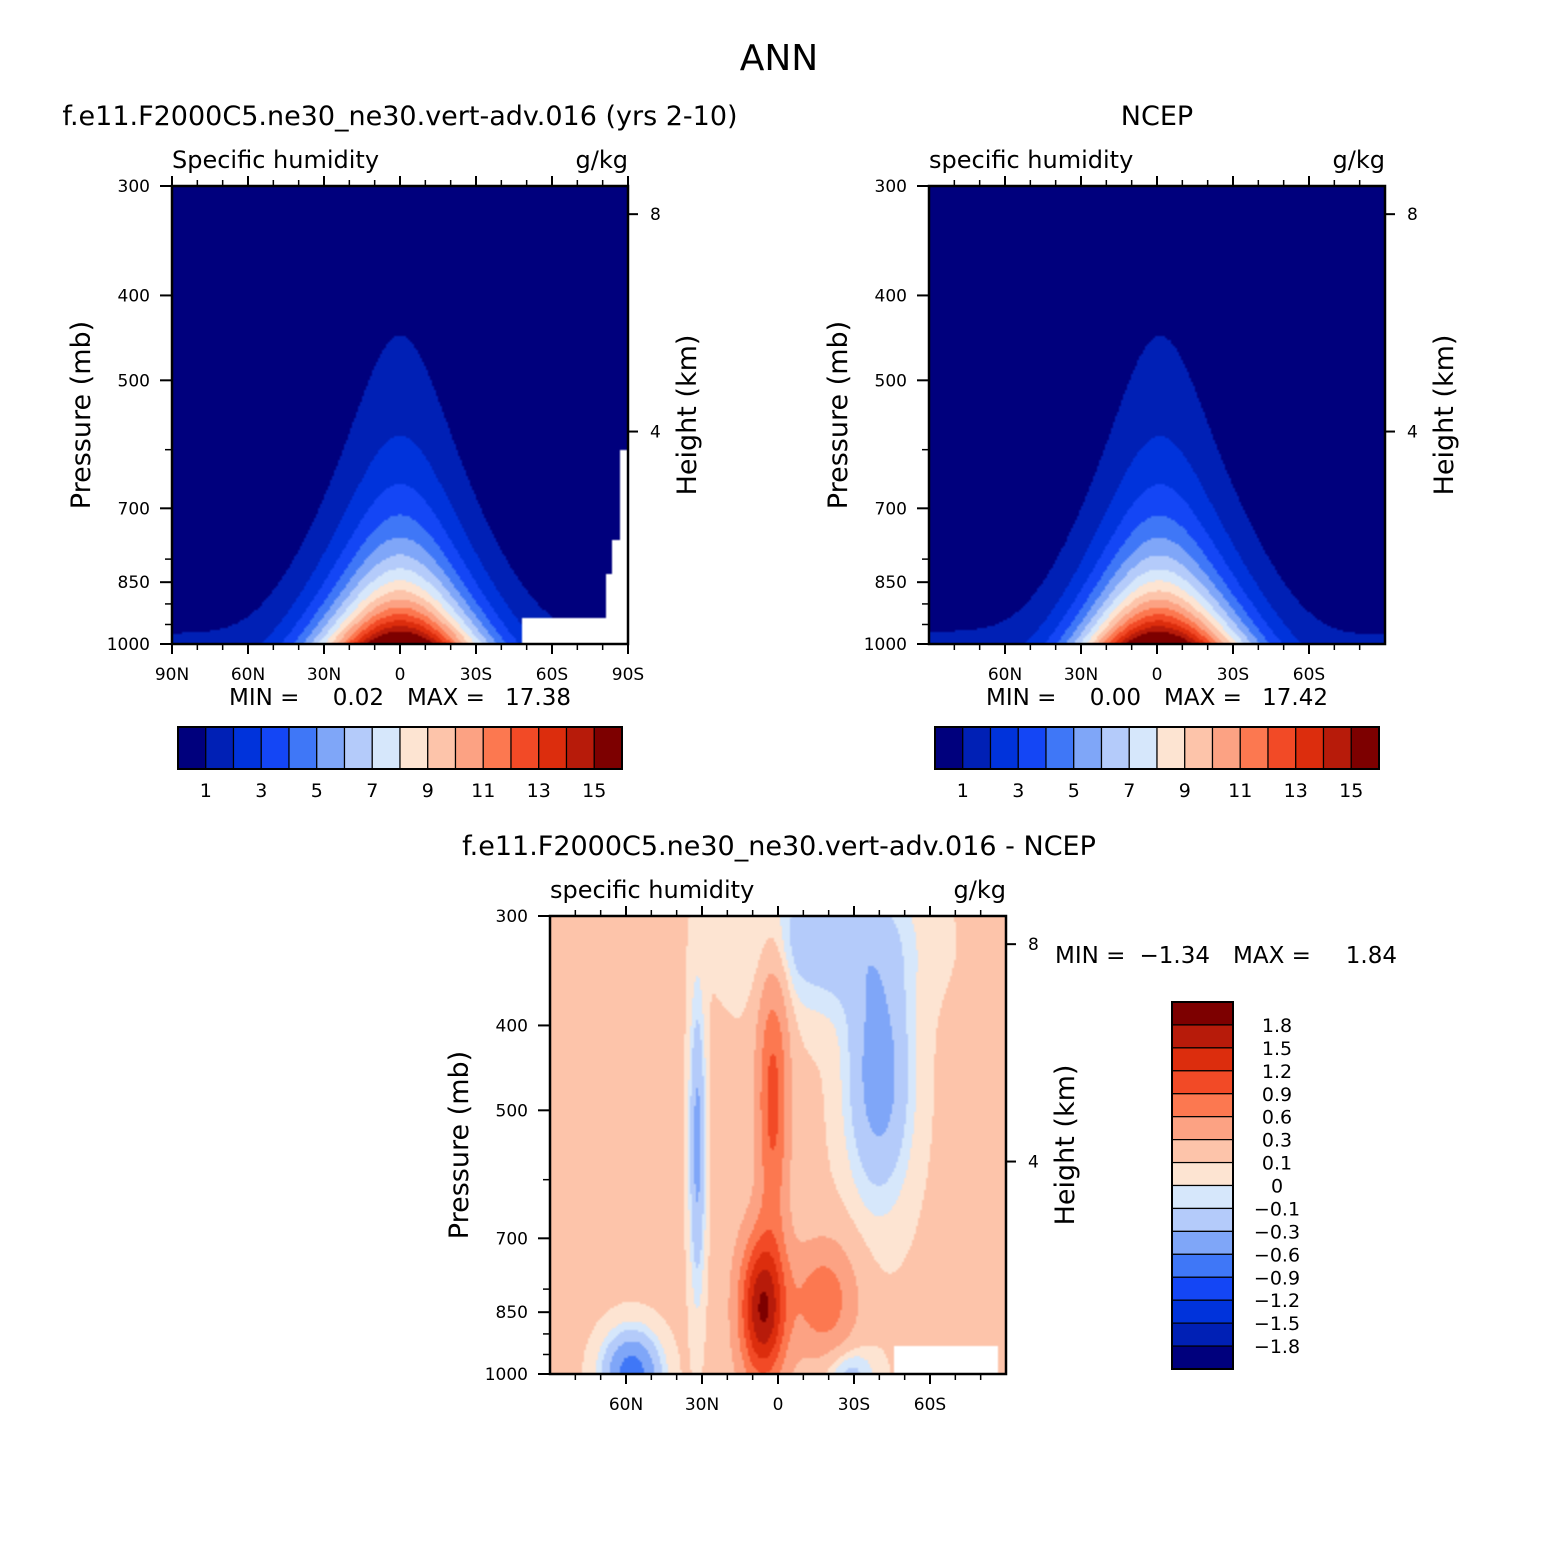 The width and height of the screenshot is (1558, 1561). Describe the element at coordinates (1277, 1026) in the screenshot. I see `colorbar-label: 1.8` at that location.